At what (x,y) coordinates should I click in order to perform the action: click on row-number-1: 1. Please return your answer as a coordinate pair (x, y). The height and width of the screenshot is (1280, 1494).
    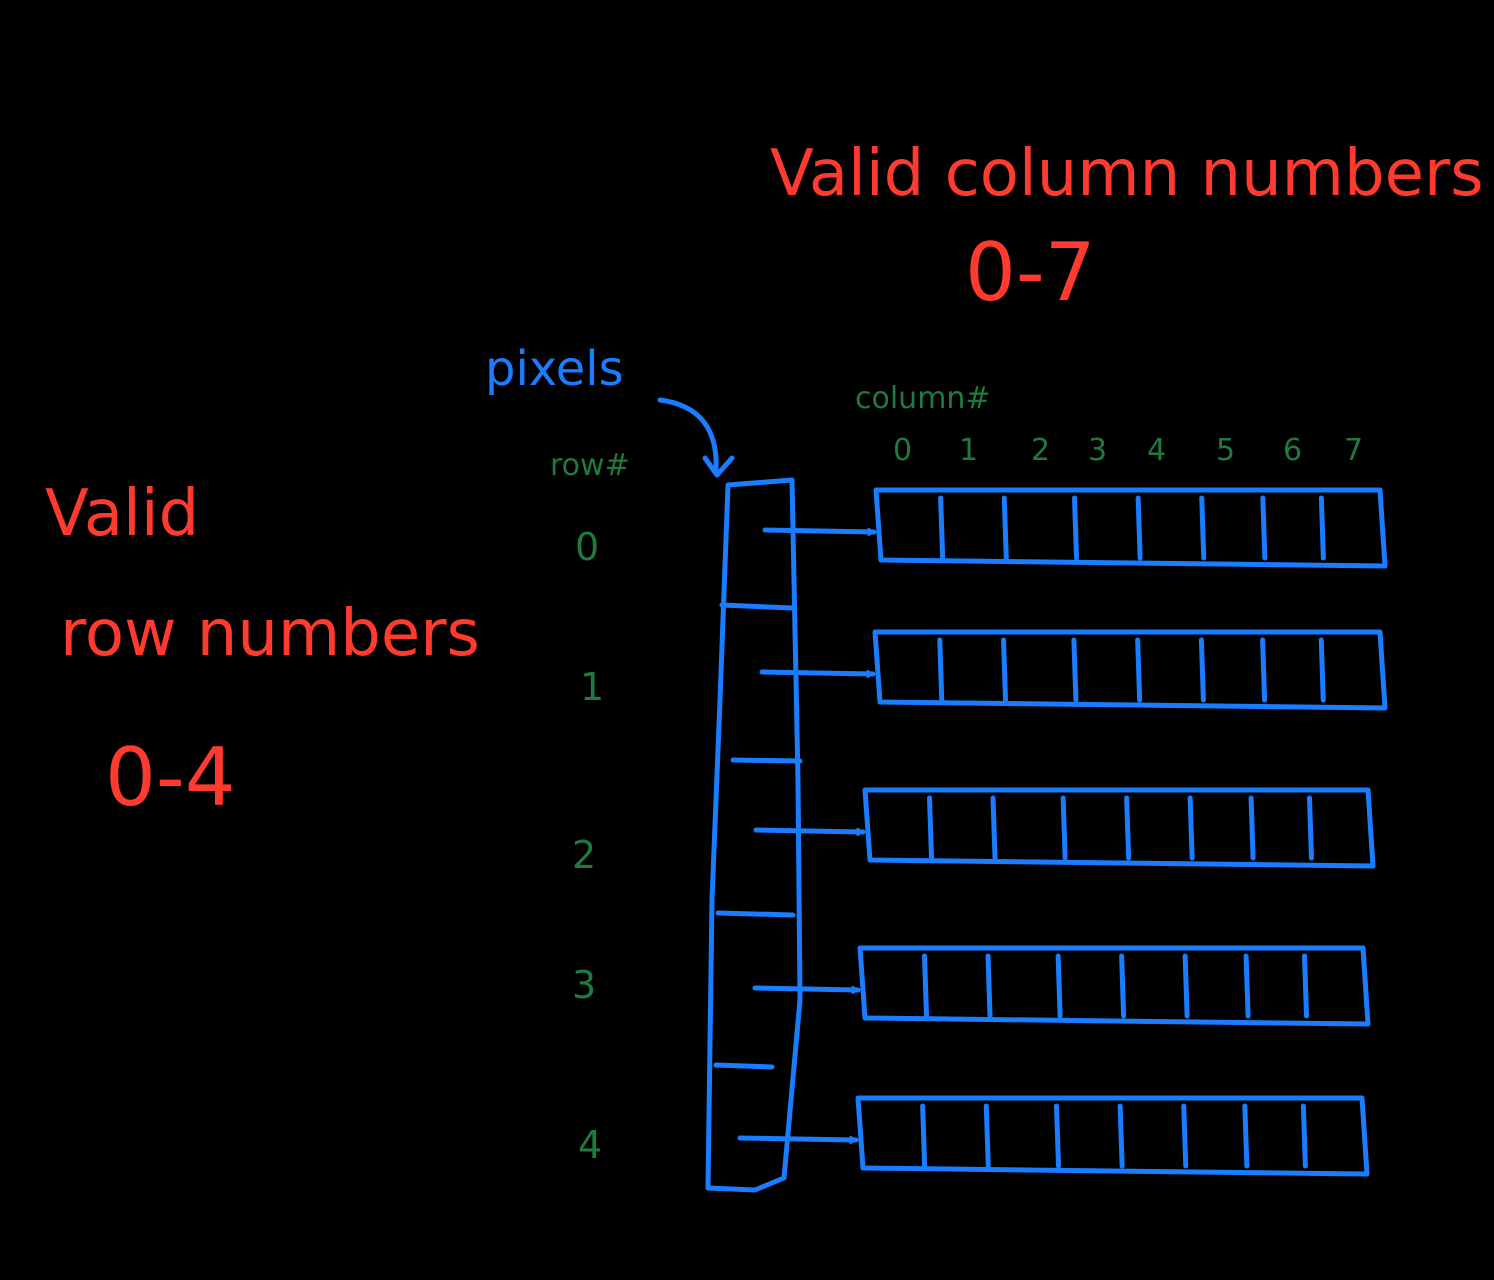
    Looking at the image, I should click on (592, 687).